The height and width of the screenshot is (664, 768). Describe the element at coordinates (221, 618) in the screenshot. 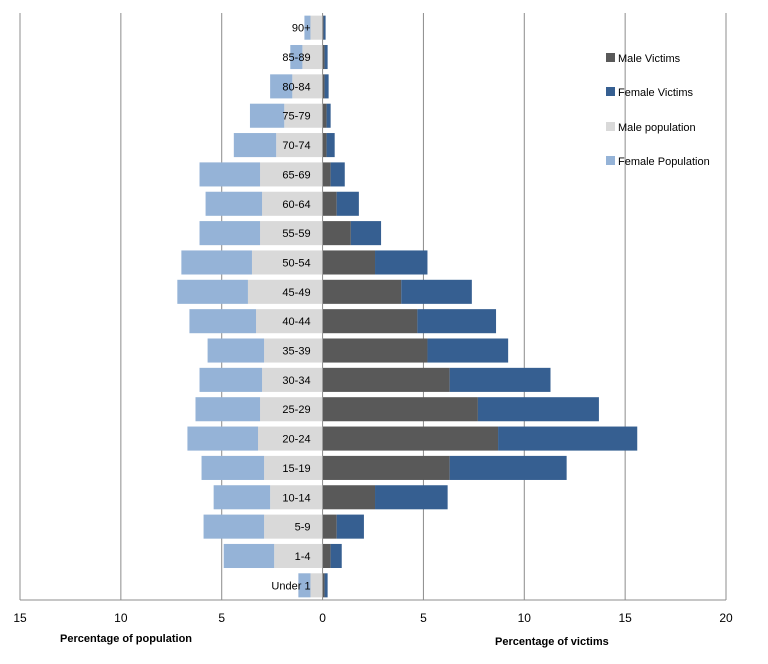

I see `x-tick-label: 5` at that location.